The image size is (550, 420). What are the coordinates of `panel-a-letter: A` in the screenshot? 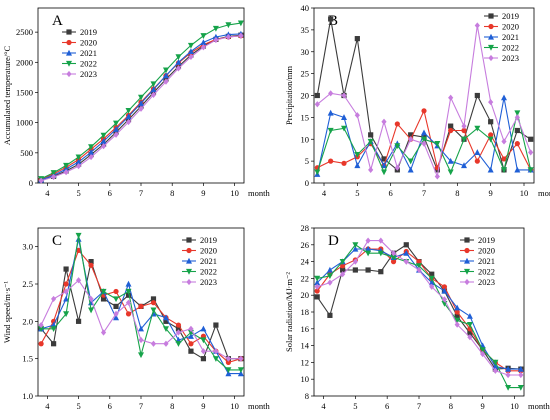 It's located at (57, 21).